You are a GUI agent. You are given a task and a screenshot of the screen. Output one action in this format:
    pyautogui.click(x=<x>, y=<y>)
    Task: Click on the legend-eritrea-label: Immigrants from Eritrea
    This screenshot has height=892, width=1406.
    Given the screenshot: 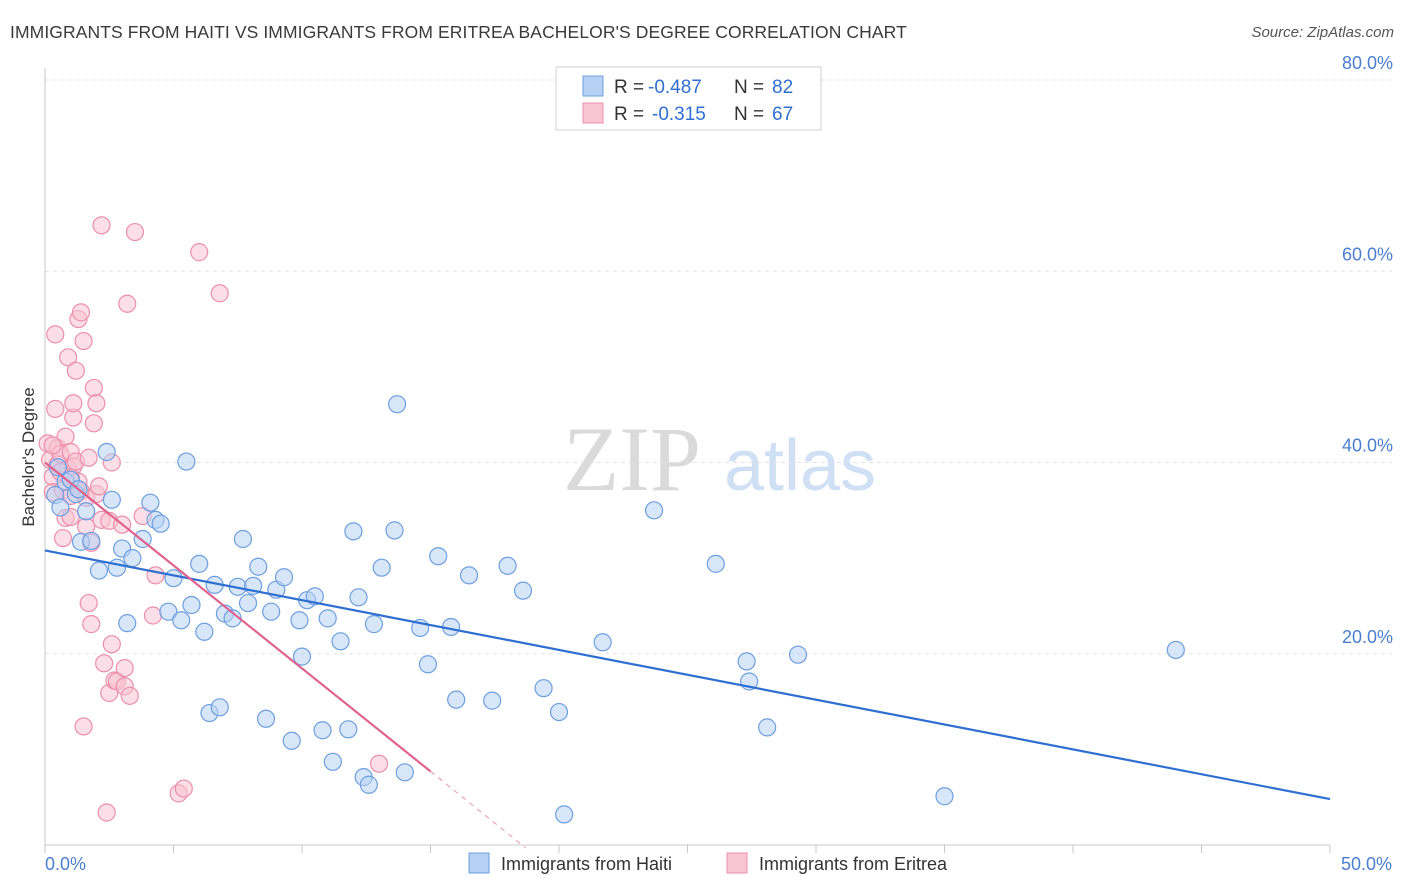 What is the action you would take?
    pyautogui.click(x=853, y=864)
    